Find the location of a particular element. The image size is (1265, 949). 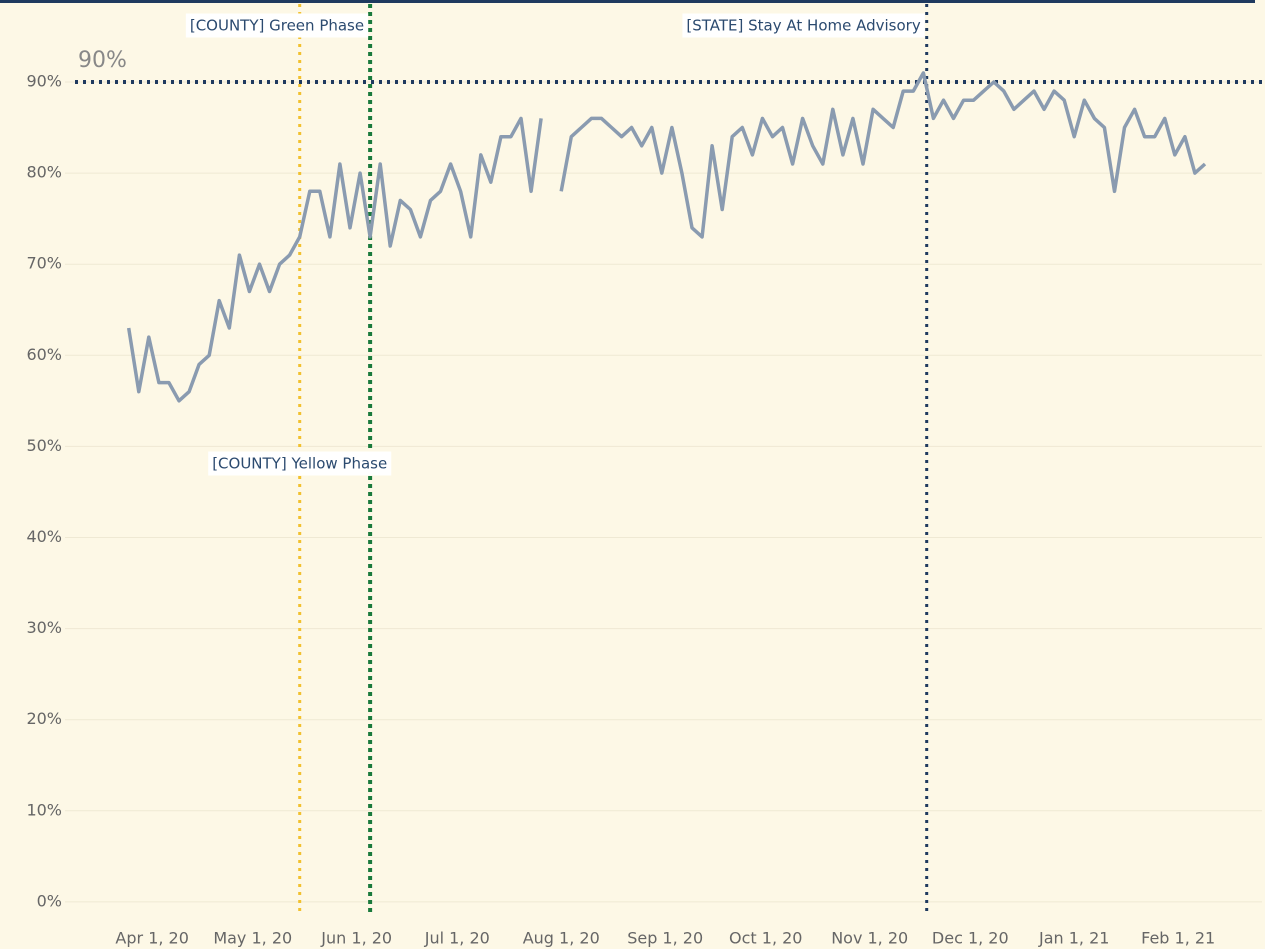

y-tick-label: 80% is located at coordinates (44, 172).